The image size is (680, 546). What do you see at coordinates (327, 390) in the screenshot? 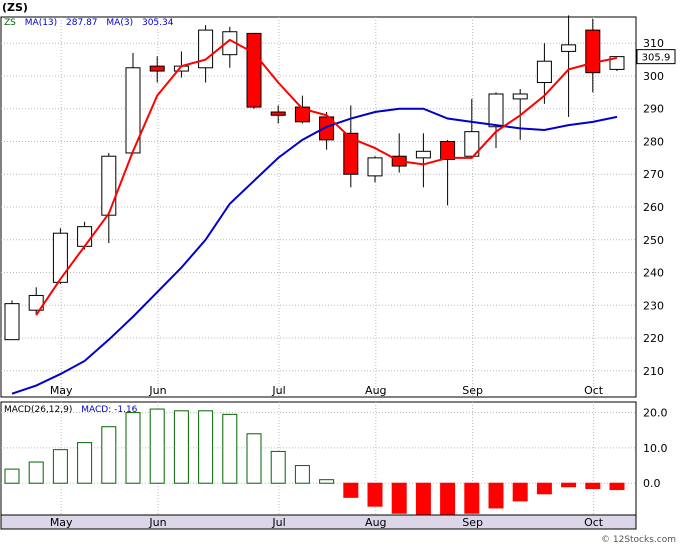
I see `price-x-axis: May Jun Jul Aug Sep Oct` at bounding box center [327, 390].